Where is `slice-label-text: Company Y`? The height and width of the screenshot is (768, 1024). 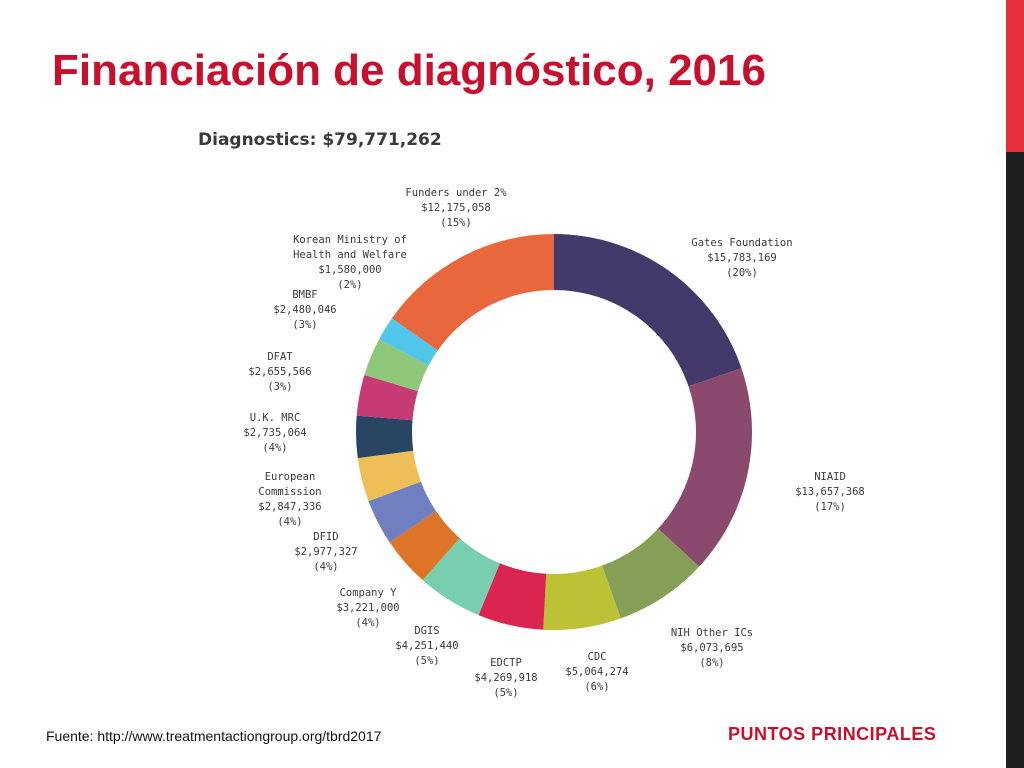
slice-label-text: Company Y is located at coordinates (369, 593).